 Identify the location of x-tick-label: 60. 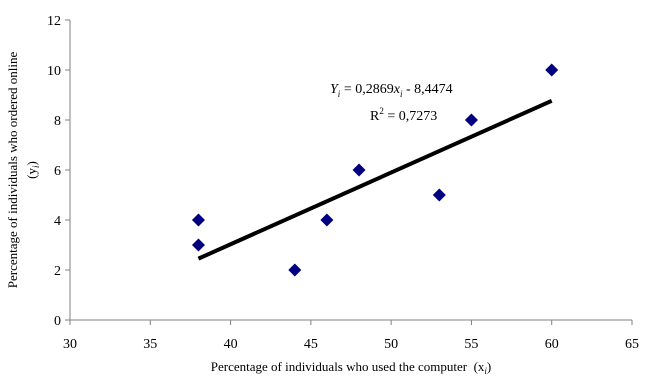
(552, 344).